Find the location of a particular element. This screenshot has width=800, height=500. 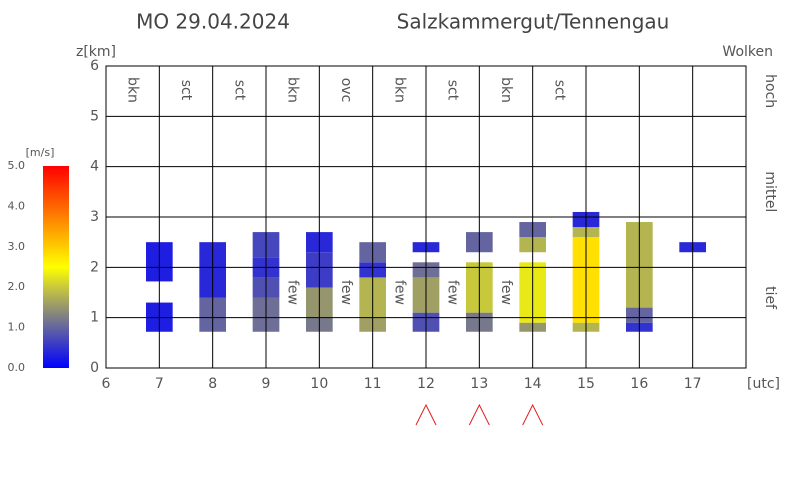

colorbar-tick-label: 5.0 is located at coordinates (17, 165).